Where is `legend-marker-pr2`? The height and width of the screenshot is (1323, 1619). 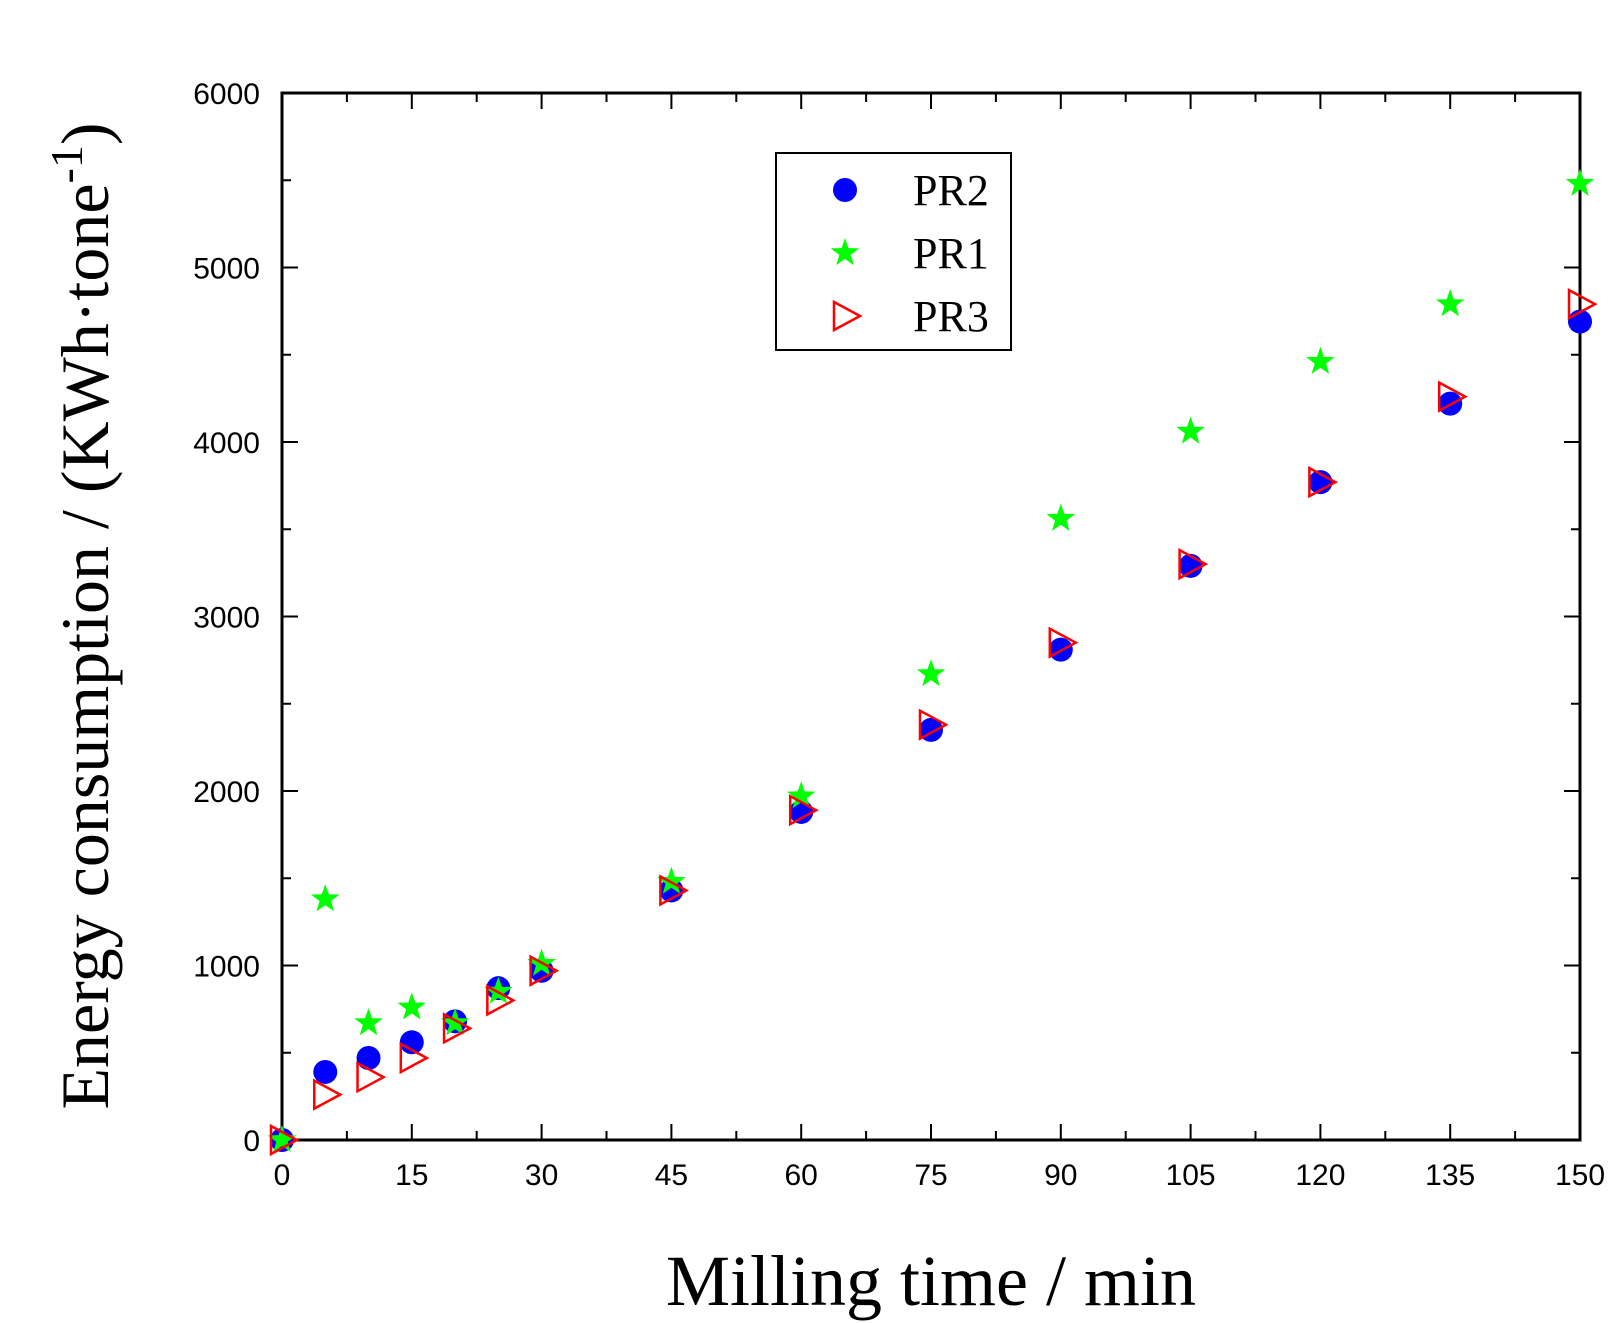 legend-marker-pr2 is located at coordinates (845, 190).